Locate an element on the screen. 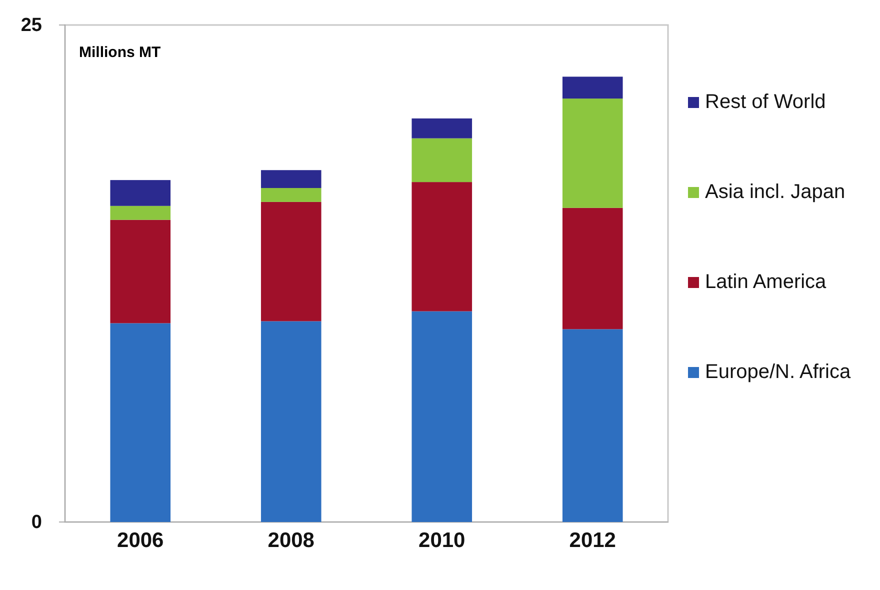 The width and height of the screenshot is (880, 590). x-tick-label: 2010 is located at coordinates (442, 540).